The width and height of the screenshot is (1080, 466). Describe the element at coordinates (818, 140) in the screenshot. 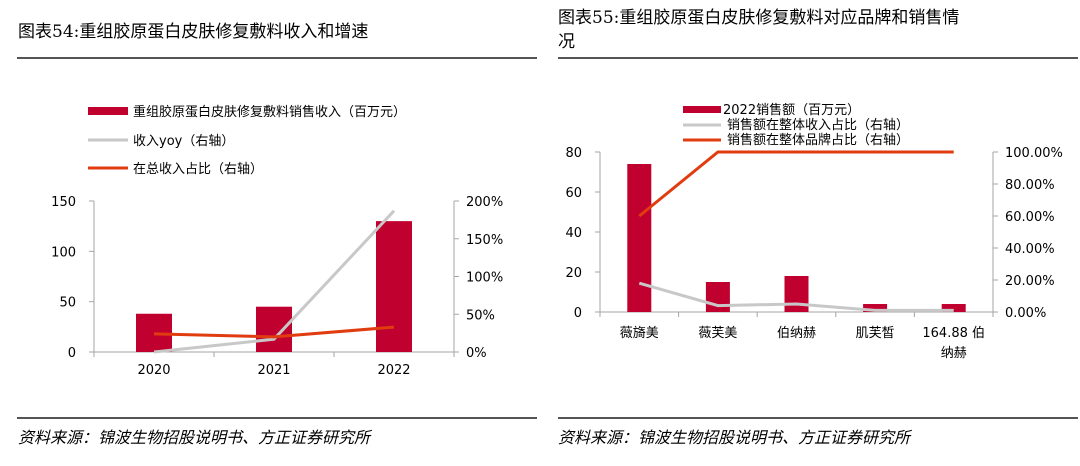

I see `legend-label: 销售额在整体品牌占比（右轴）` at that location.